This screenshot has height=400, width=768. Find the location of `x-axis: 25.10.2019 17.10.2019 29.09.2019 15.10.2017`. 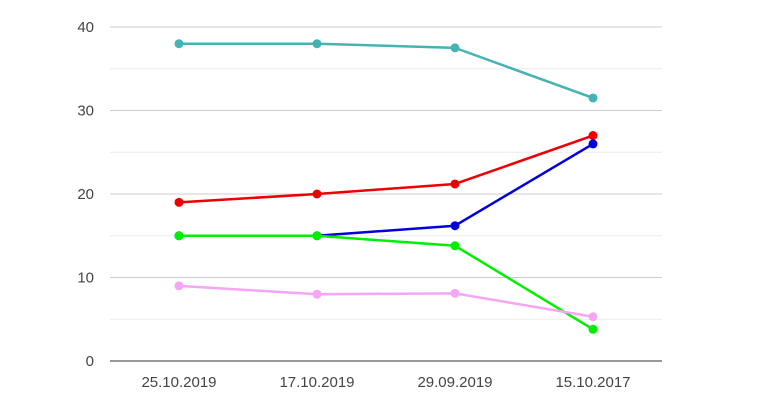

x-axis: 25.10.2019 17.10.2019 29.09.2019 15.10.2017 is located at coordinates (386, 375).